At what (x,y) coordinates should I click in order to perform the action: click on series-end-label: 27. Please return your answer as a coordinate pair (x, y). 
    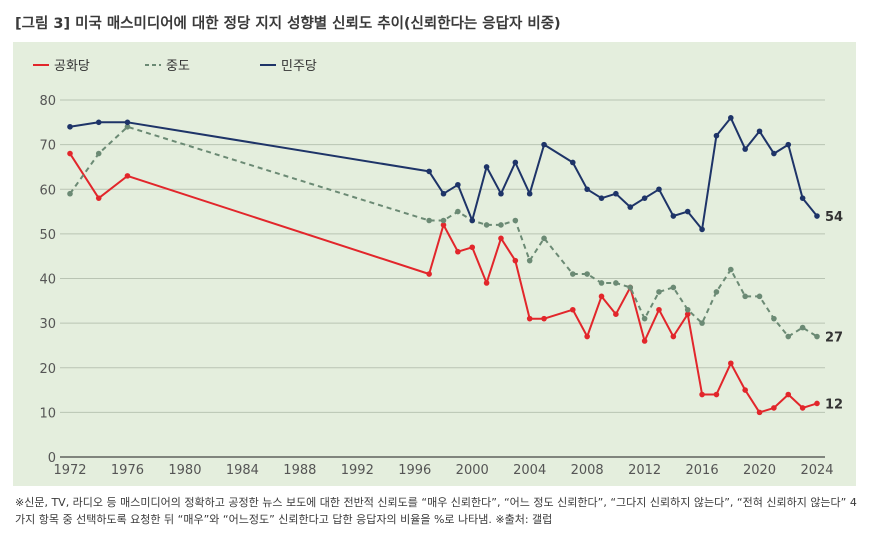
    Looking at the image, I should click on (834, 338).